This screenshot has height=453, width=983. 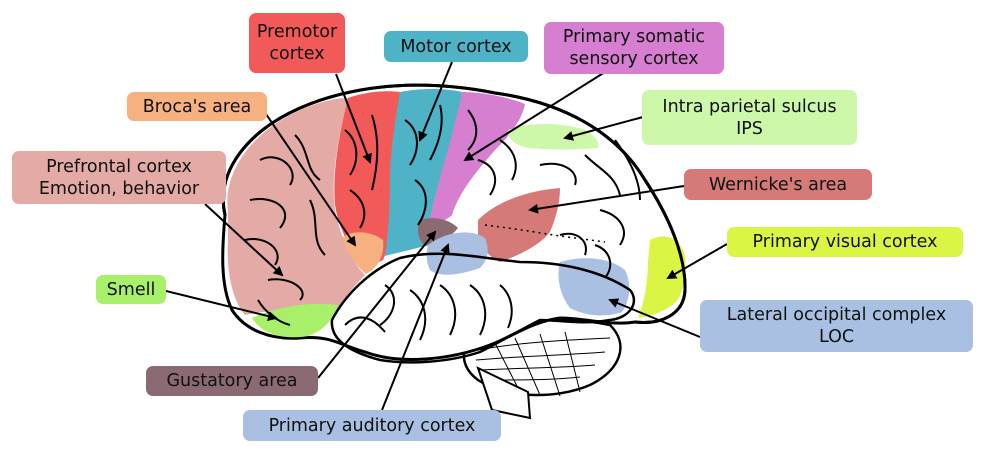 What do you see at coordinates (353, 118) in the screenshot?
I see `arrow-premotor` at bounding box center [353, 118].